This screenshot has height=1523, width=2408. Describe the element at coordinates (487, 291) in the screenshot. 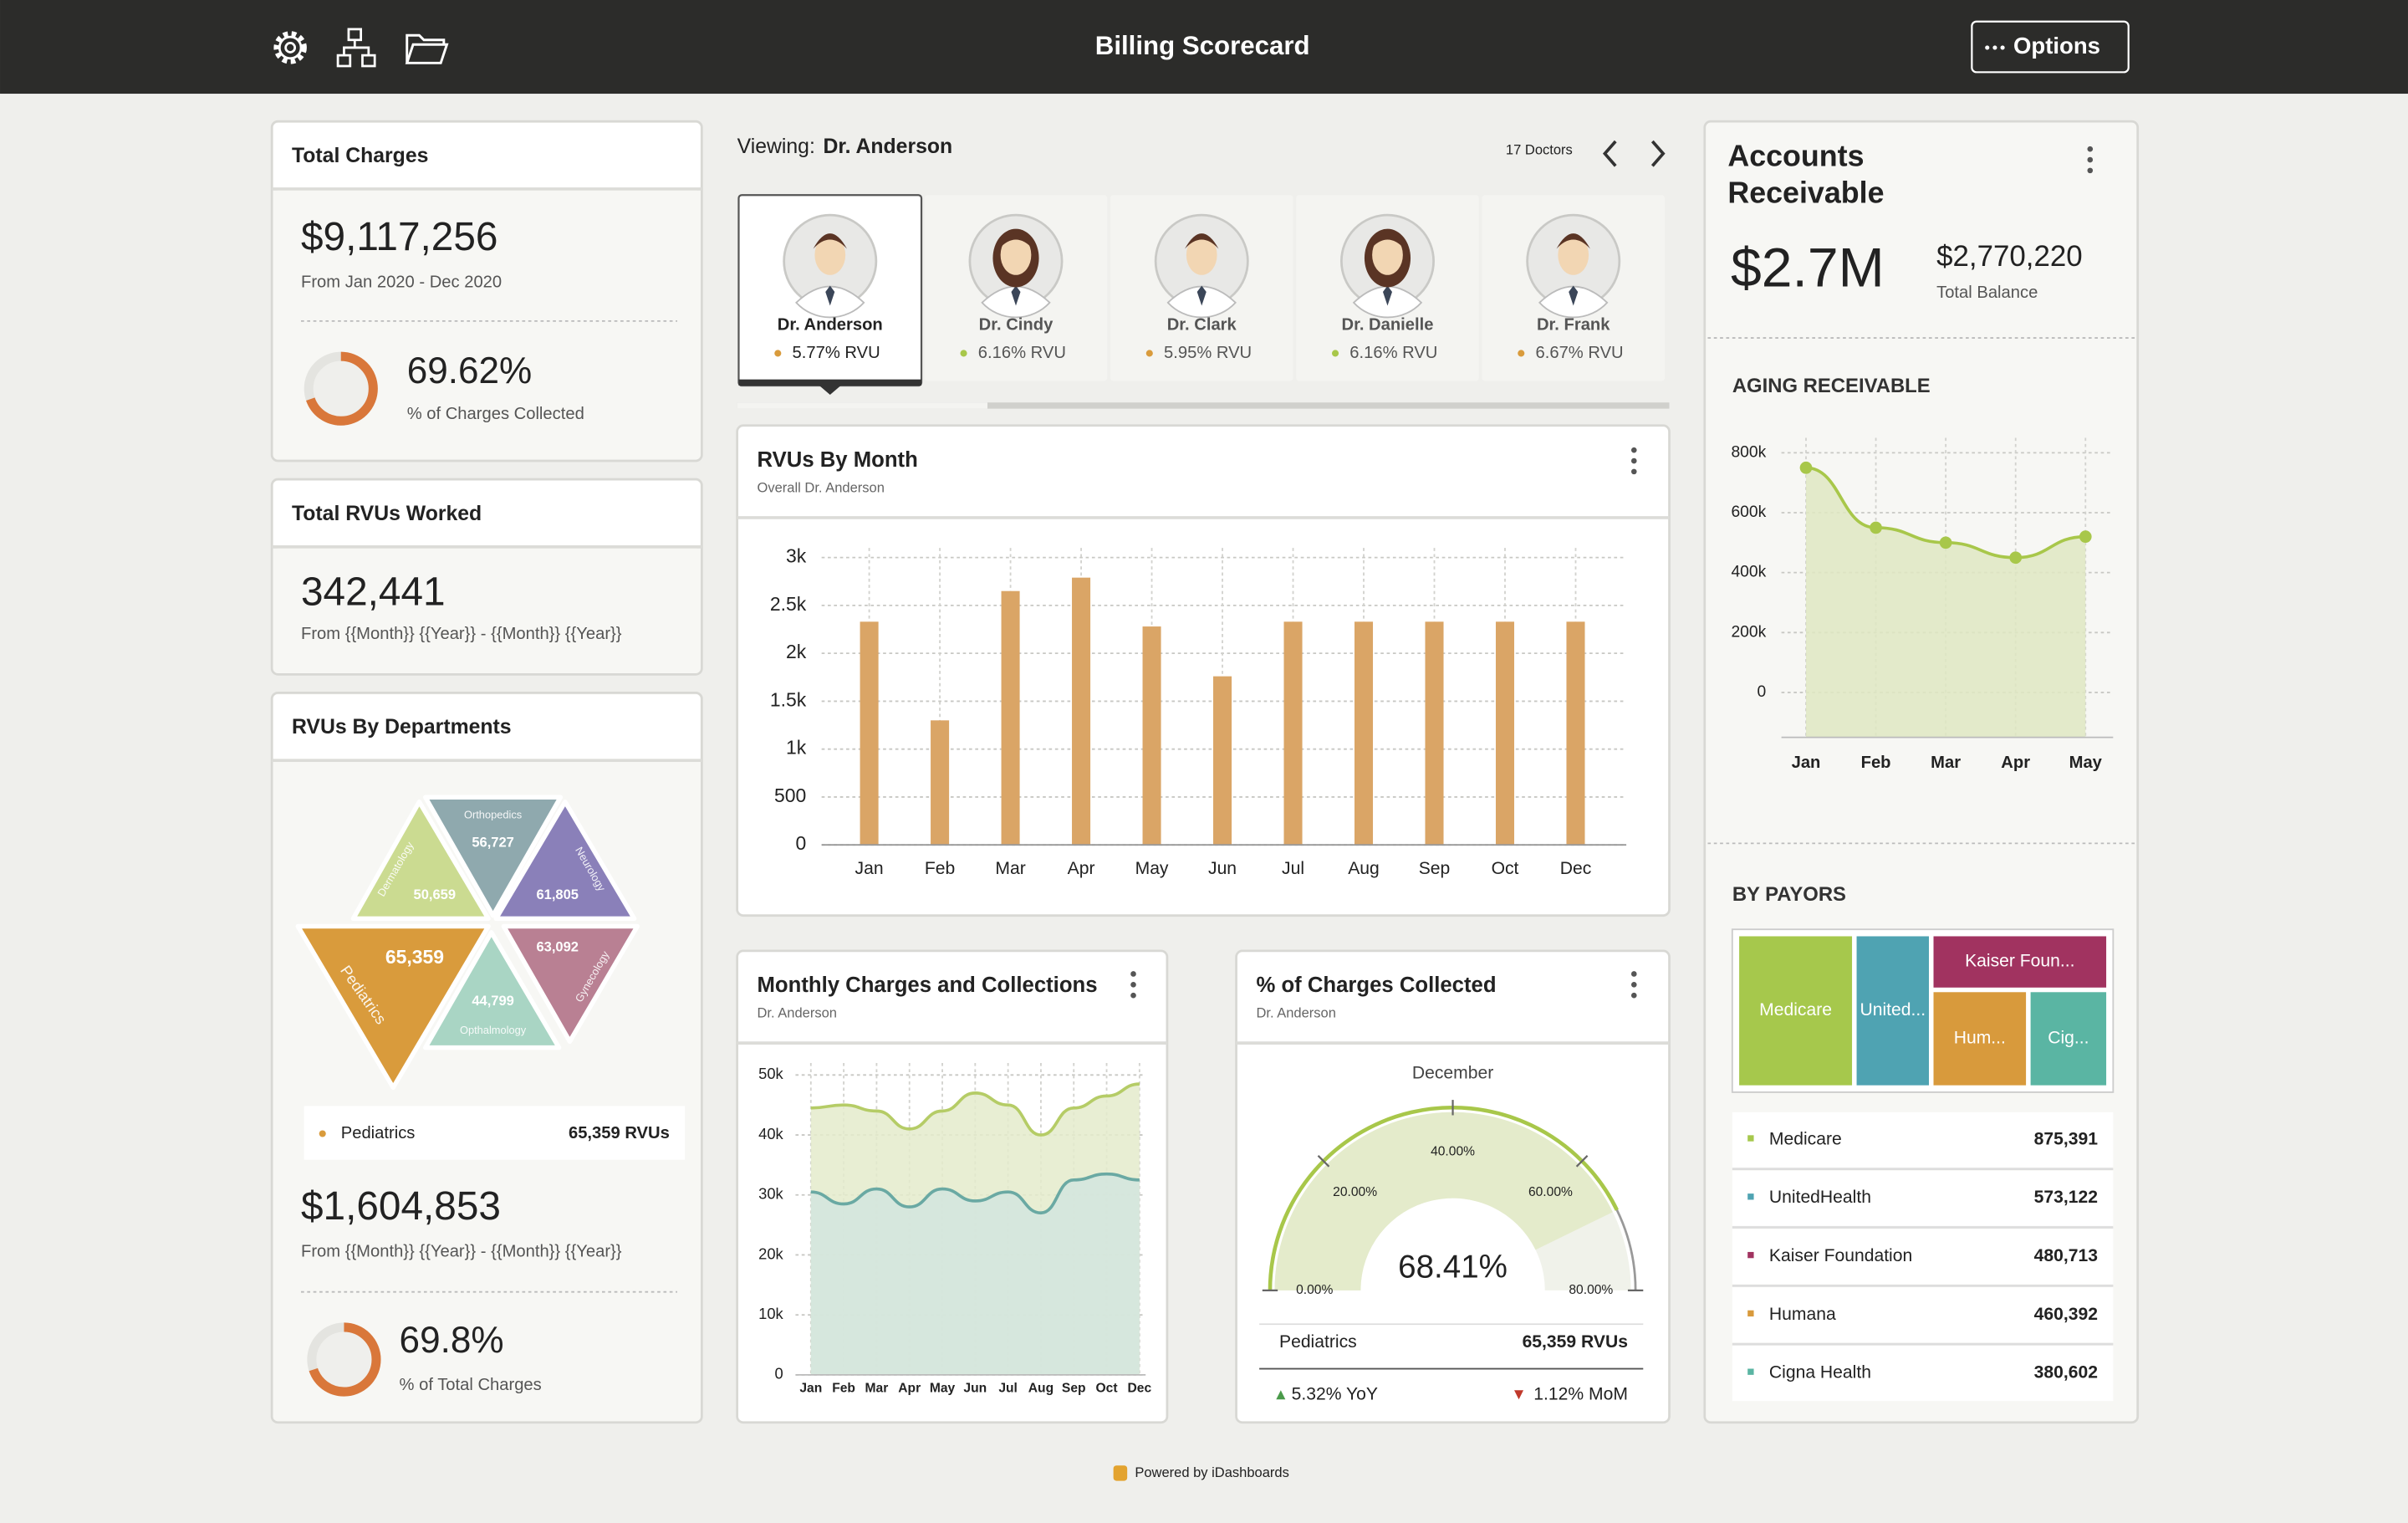

I see `card` at that location.